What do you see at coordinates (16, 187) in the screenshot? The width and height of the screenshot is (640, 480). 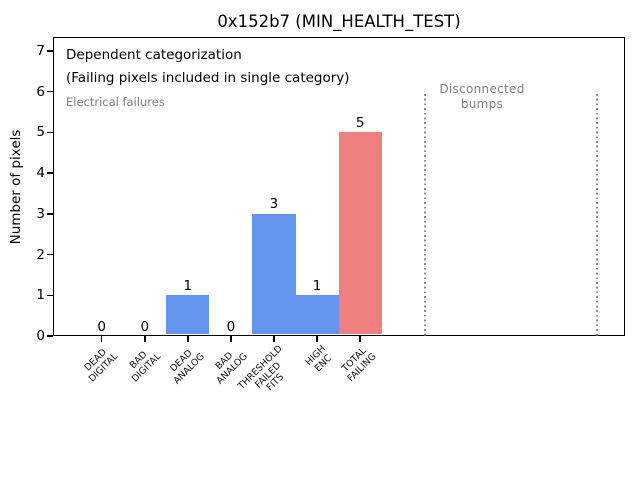 I see `y-axis-label: Number of pixels` at bounding box center [16, 187].